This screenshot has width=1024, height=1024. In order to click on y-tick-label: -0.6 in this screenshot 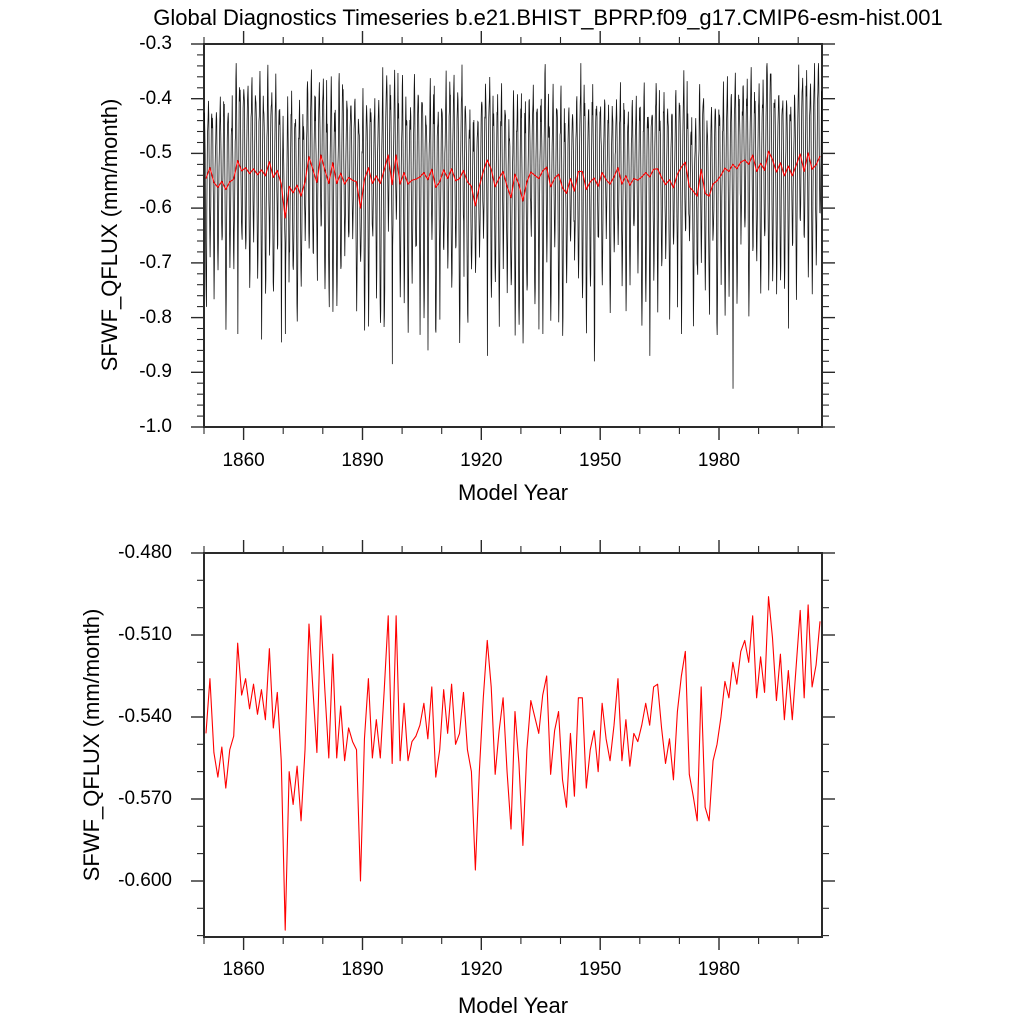, I will do `click(155, 208)`.